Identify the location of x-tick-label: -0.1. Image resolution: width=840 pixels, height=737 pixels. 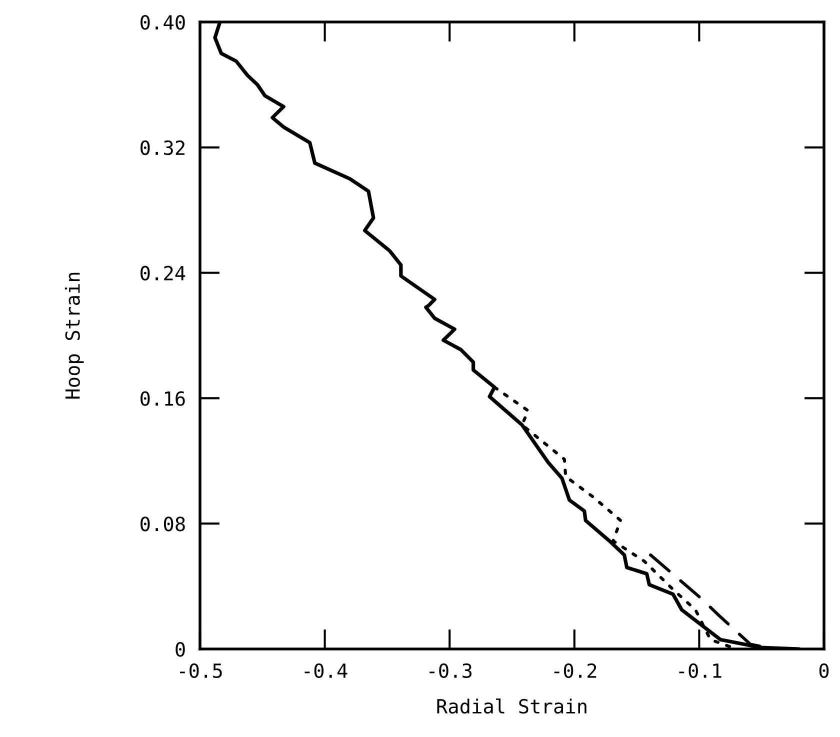
(700, 670).